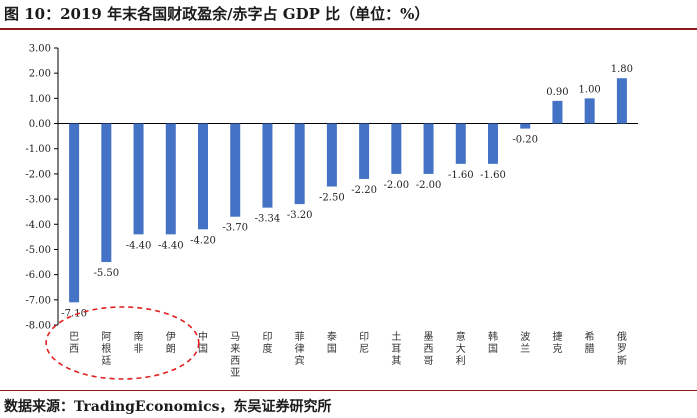 Image resolution: width=697 pixels, height=418 pixels. Describe the element at coordinates (622, 69) in the screenshot. I see `value-label: 1.80` at that location.